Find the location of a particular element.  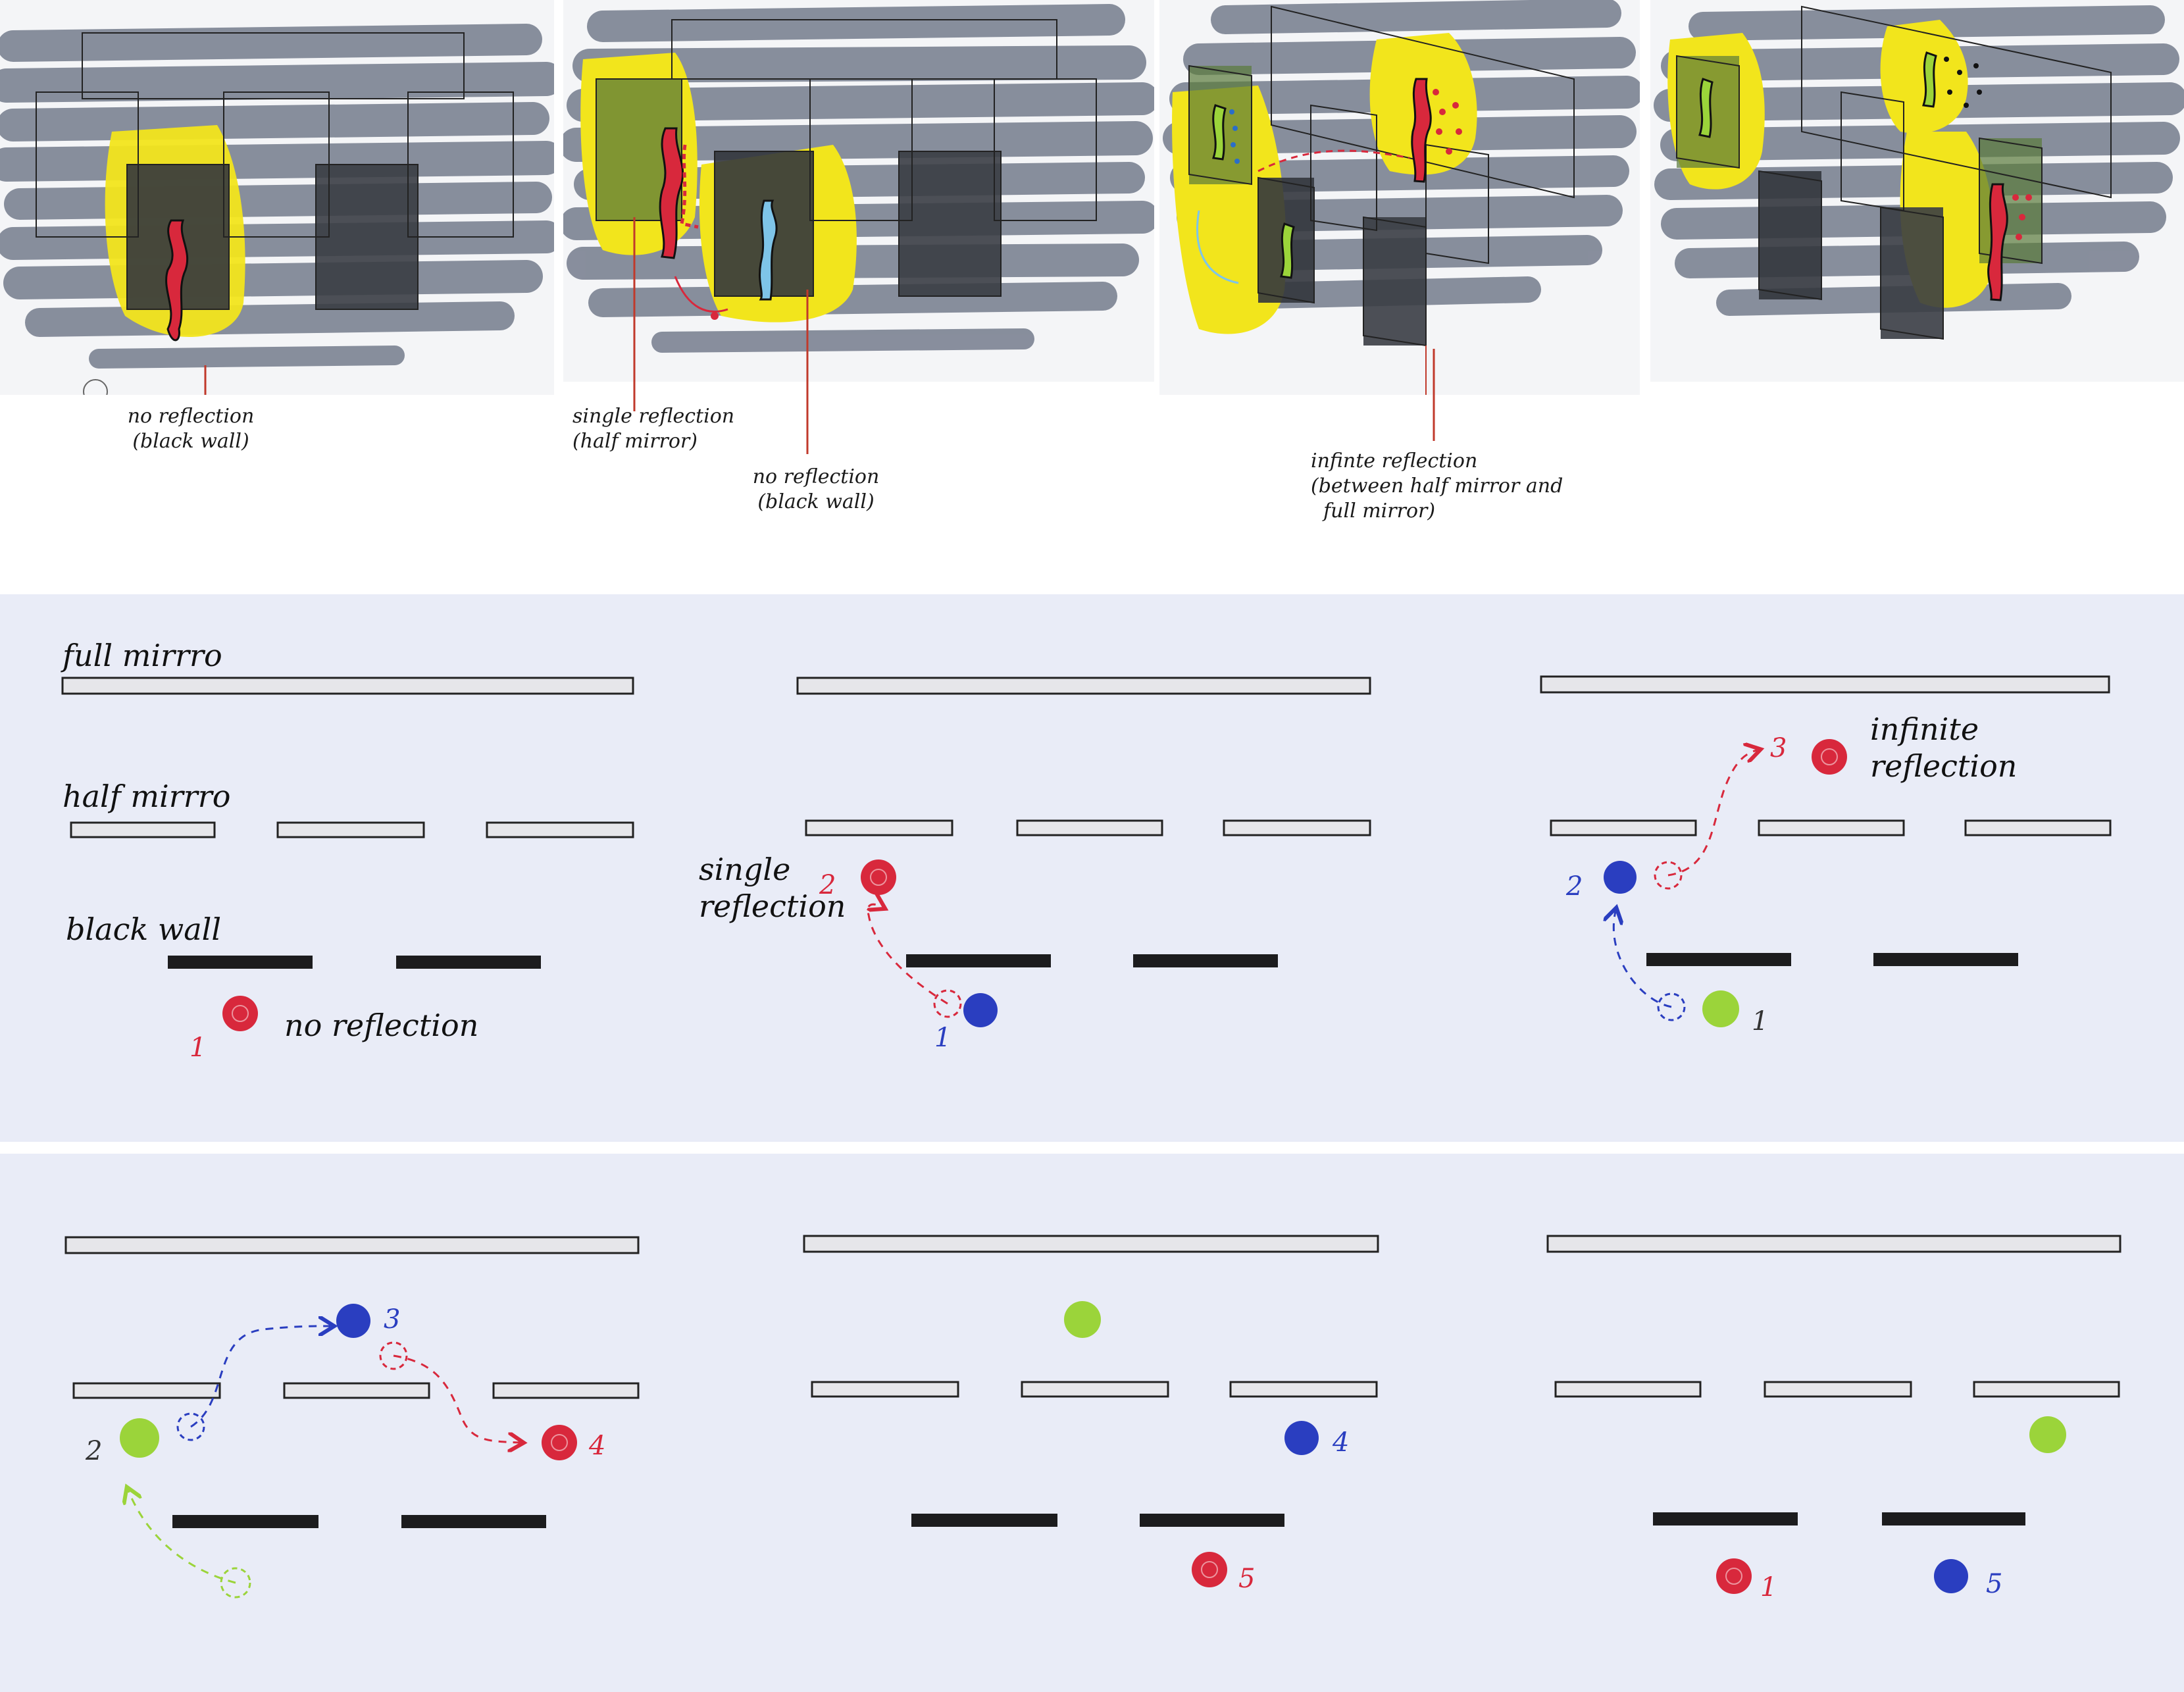

red-figure is located at coordinates (177, 280).